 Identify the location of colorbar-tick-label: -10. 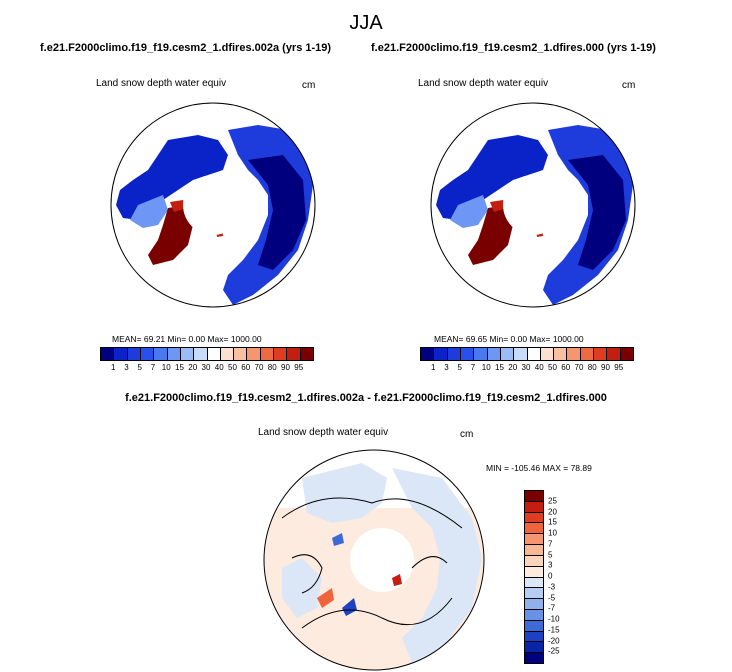
(554, 619).